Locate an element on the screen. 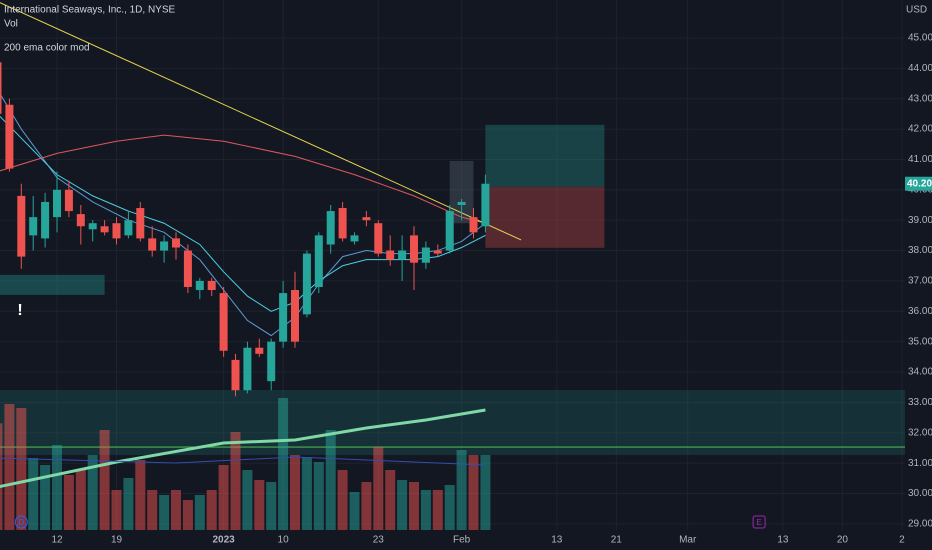  y-tick-label: 44.00 is located at coordinates (920, 68).